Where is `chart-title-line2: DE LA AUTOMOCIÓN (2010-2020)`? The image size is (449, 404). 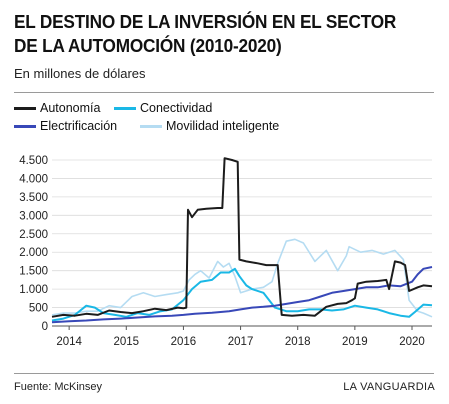
chart-title-line2: DE LA AUTOMOCIÓN (2010-2020) is located at coordinates (148, 45).